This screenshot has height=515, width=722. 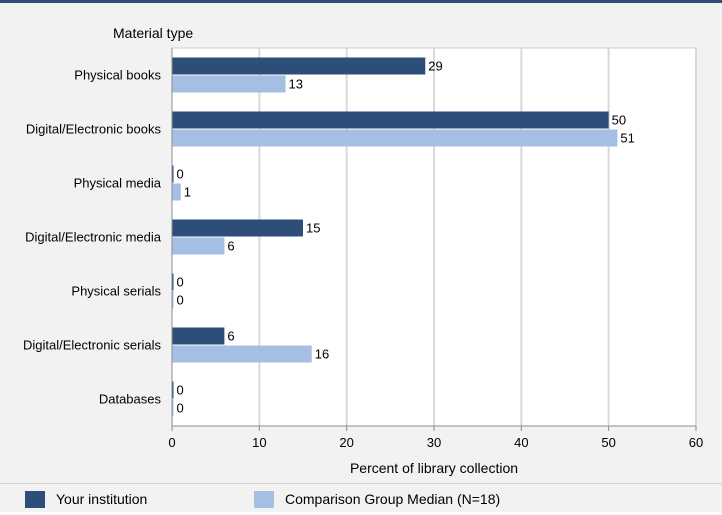 I want to click on category-label: Databases, so click(x=130, y=399).